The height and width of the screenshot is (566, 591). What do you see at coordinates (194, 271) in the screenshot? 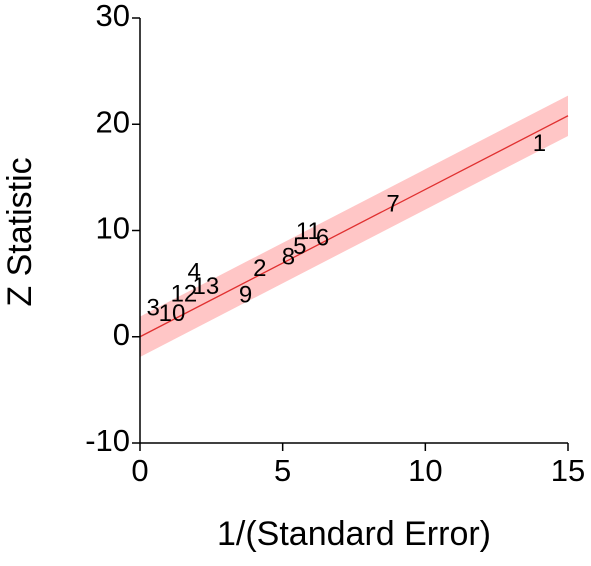
I see `point-label: 4` at bounding box center [194, 271].